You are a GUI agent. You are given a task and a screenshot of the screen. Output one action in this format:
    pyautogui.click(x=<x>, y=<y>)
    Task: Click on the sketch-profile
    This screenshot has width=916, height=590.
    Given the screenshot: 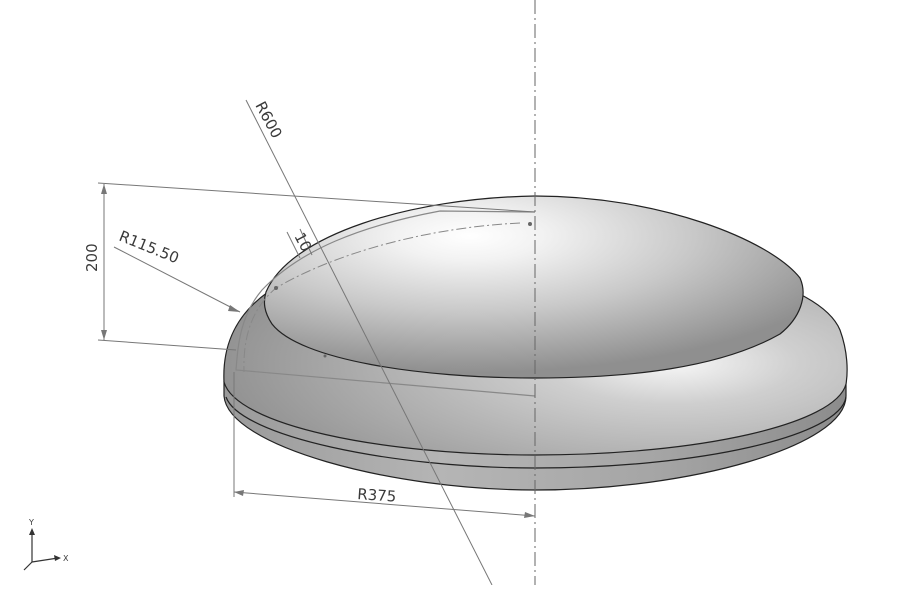 What is the action you would take?
    pyautogui.click(x=385, y=303)
    